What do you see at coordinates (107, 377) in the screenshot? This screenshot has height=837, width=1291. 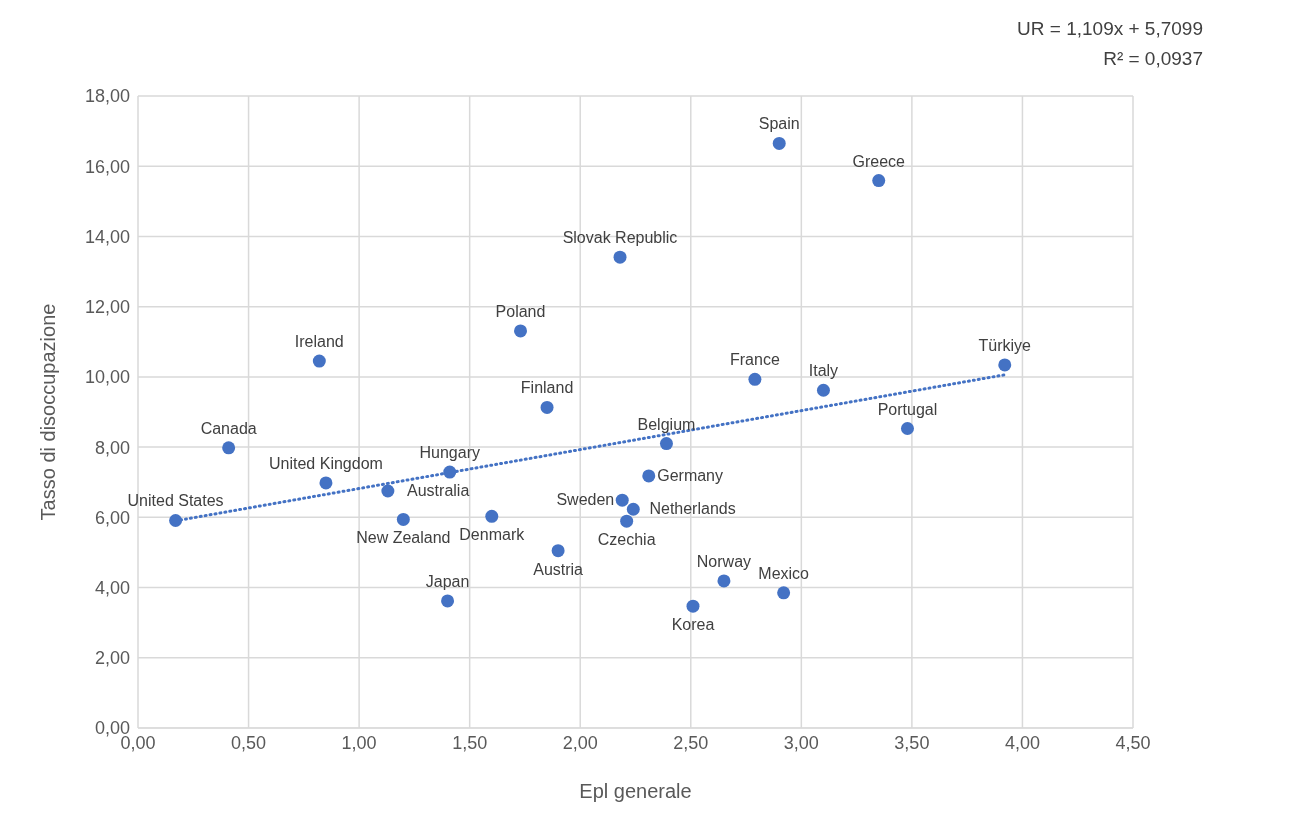 I see `y-tick-label: 10,00` at bounding box center [107, 377].